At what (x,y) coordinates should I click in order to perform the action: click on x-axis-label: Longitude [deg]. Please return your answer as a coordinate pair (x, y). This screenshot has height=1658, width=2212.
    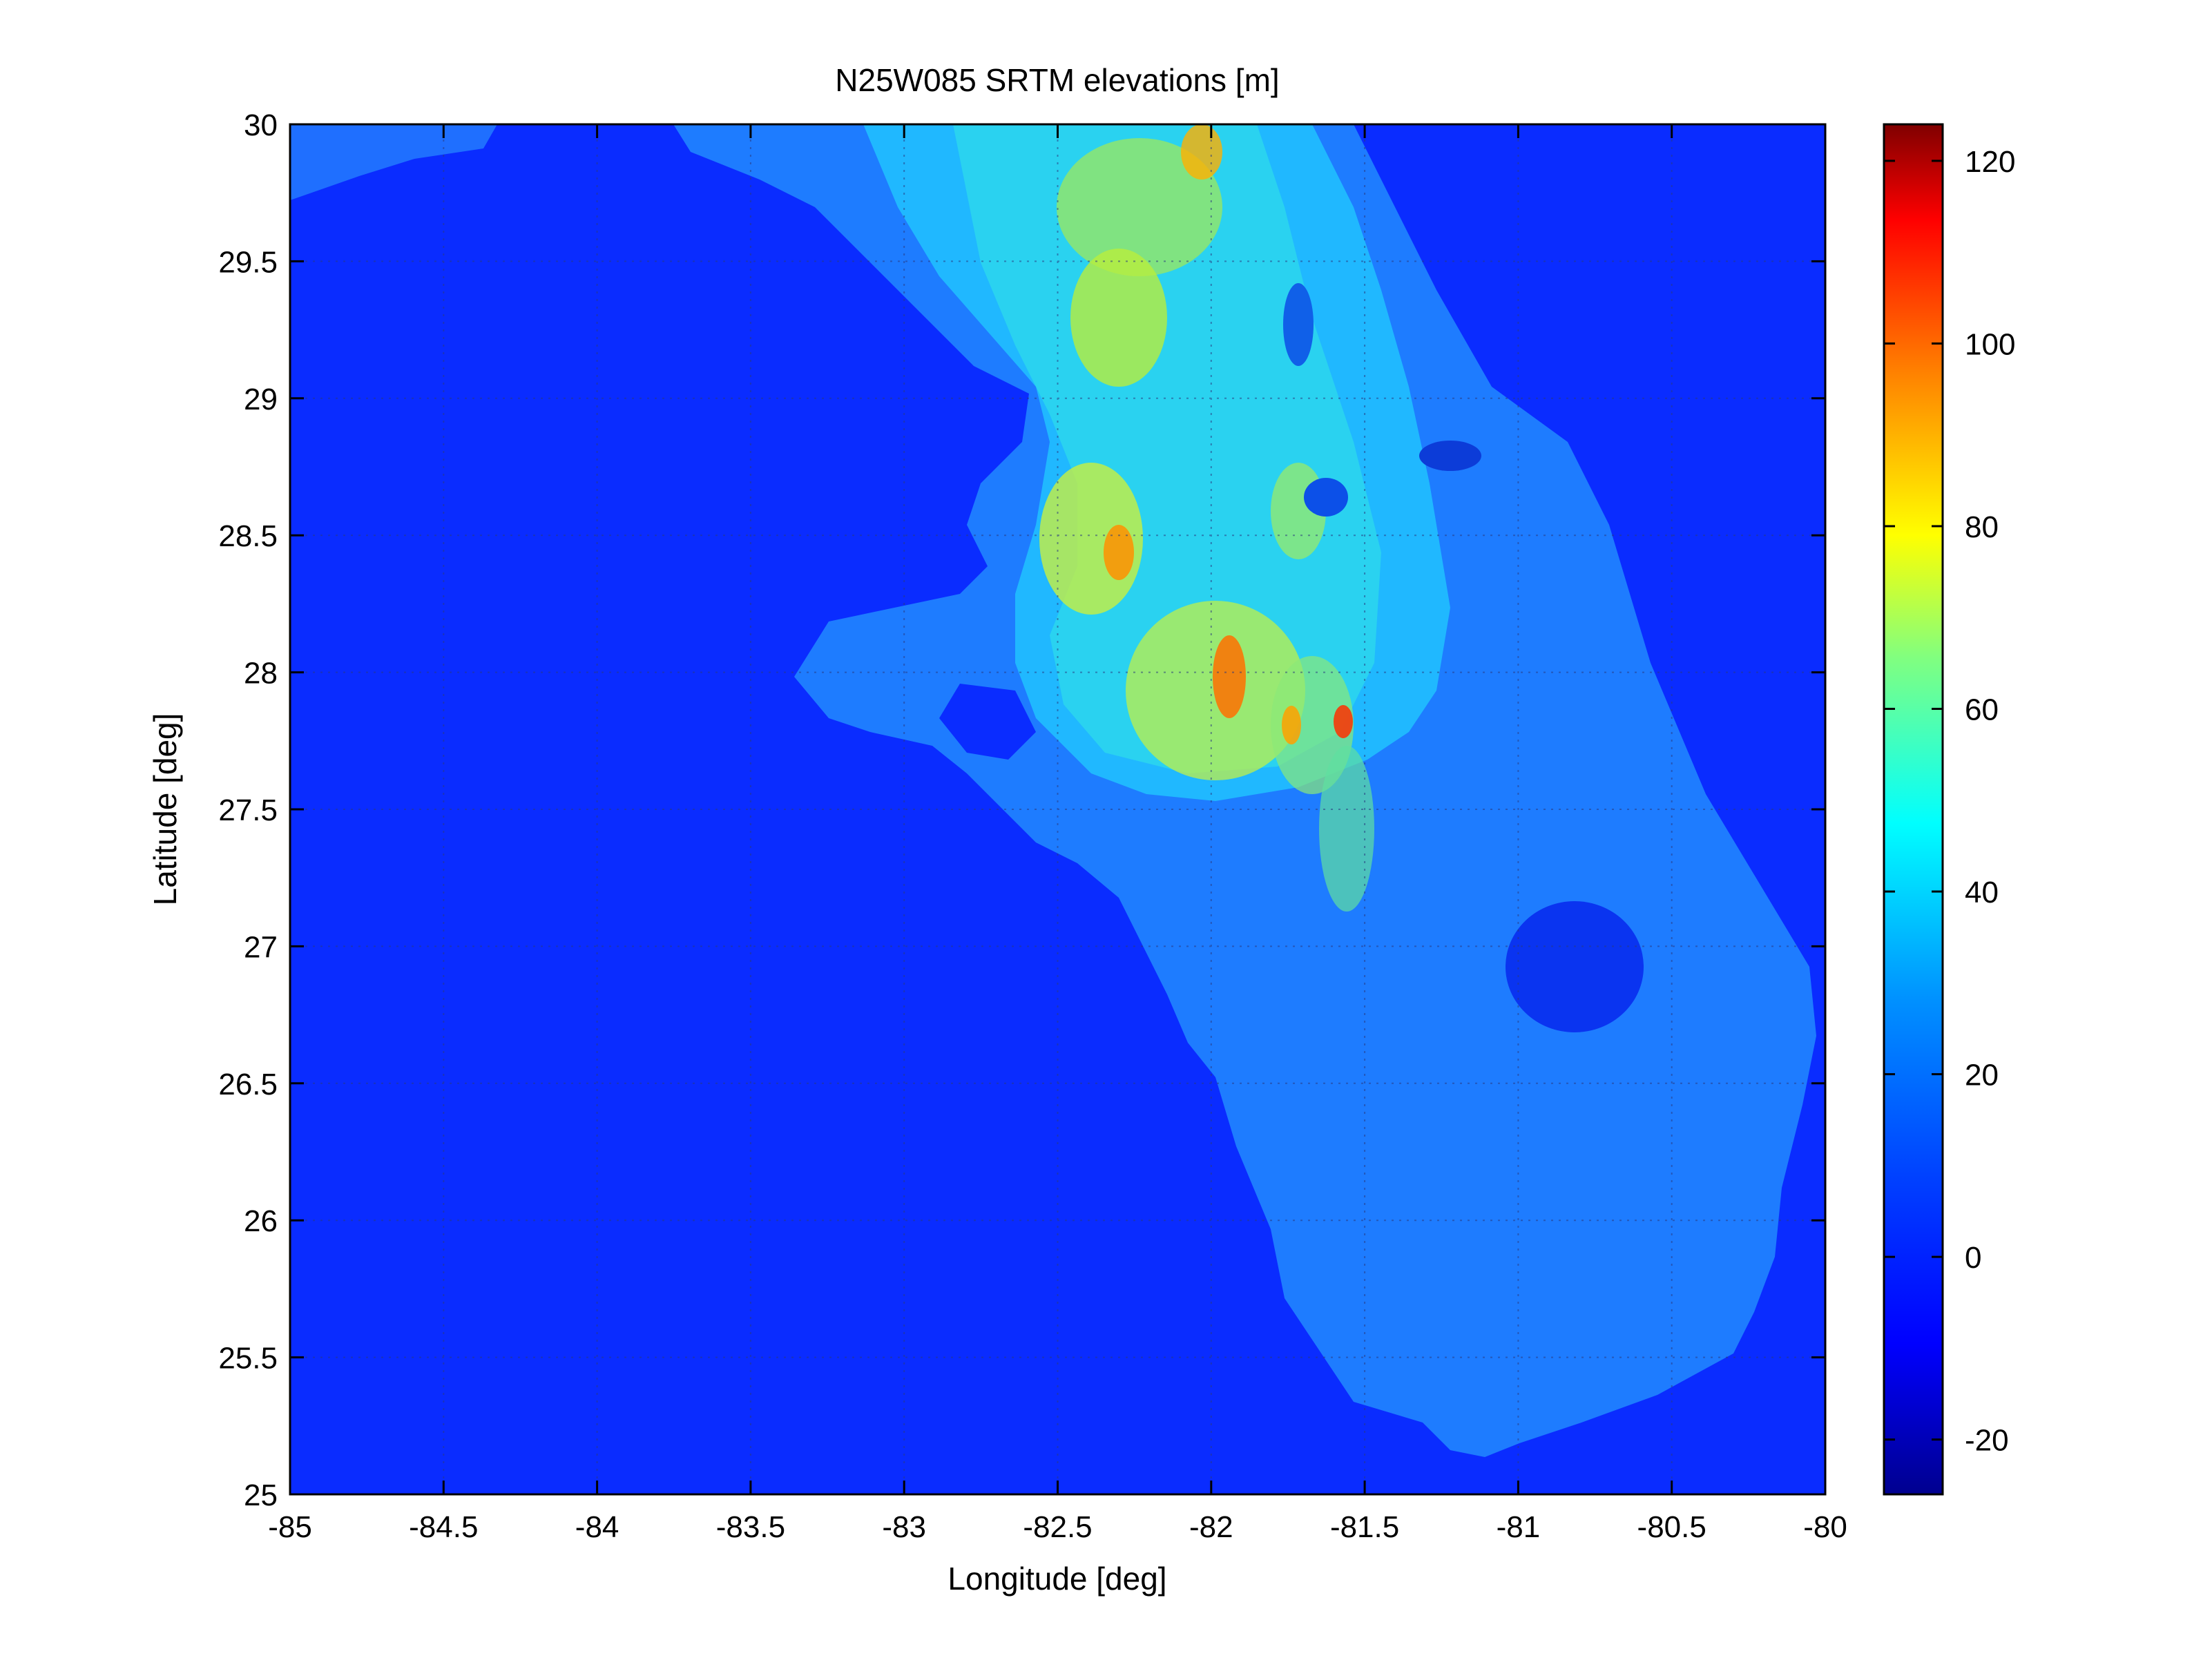
    Looking at the image, I should click on (1057, 1579).